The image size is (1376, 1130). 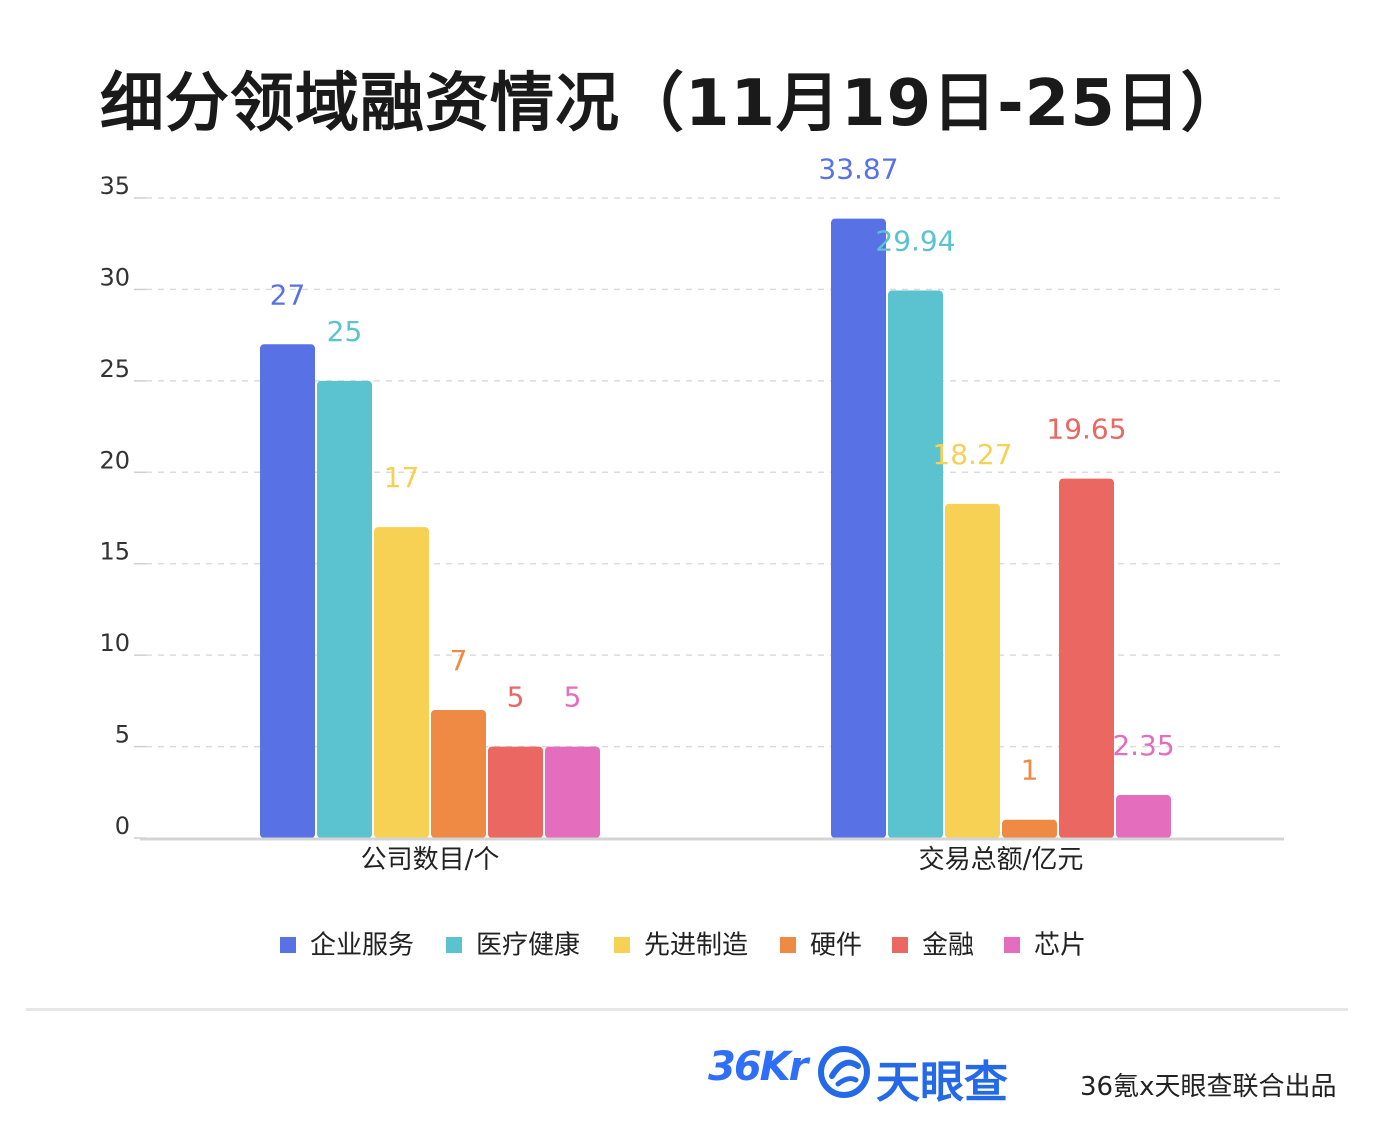 What do you see at coordinates (844, 1072) in the screenshot?
I see `tianyancha-logo-icon` at bounding box center [844, 1072].